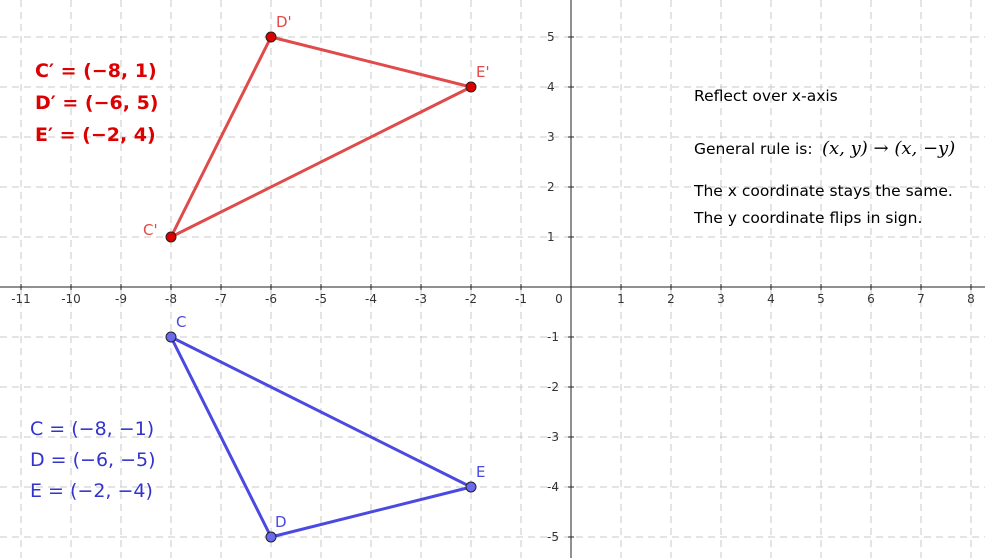 The height and width of the screenshot is (558, 985). What do you see at coordinates (921, 299) in the screenshot?
I see `x-tick-label: 7` at bounding box center [921, 299].